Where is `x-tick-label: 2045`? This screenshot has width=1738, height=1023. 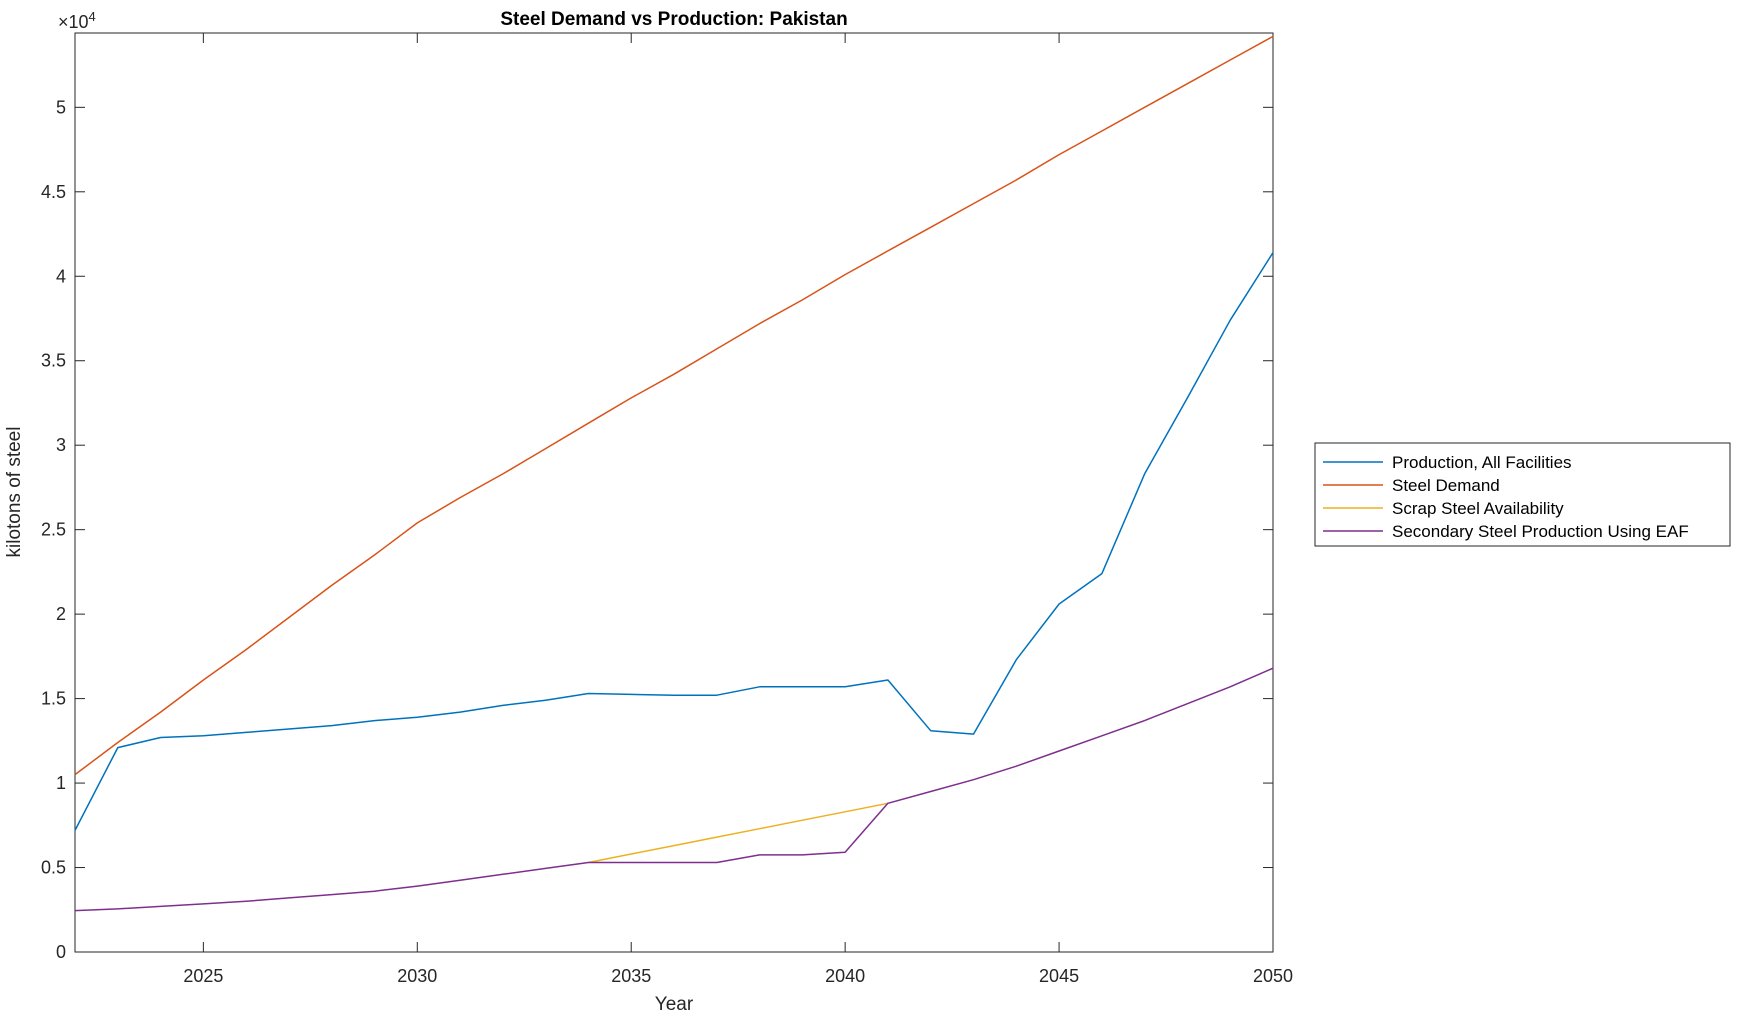 x-tick-label: 2045 is located at coordinates (1059, 976).